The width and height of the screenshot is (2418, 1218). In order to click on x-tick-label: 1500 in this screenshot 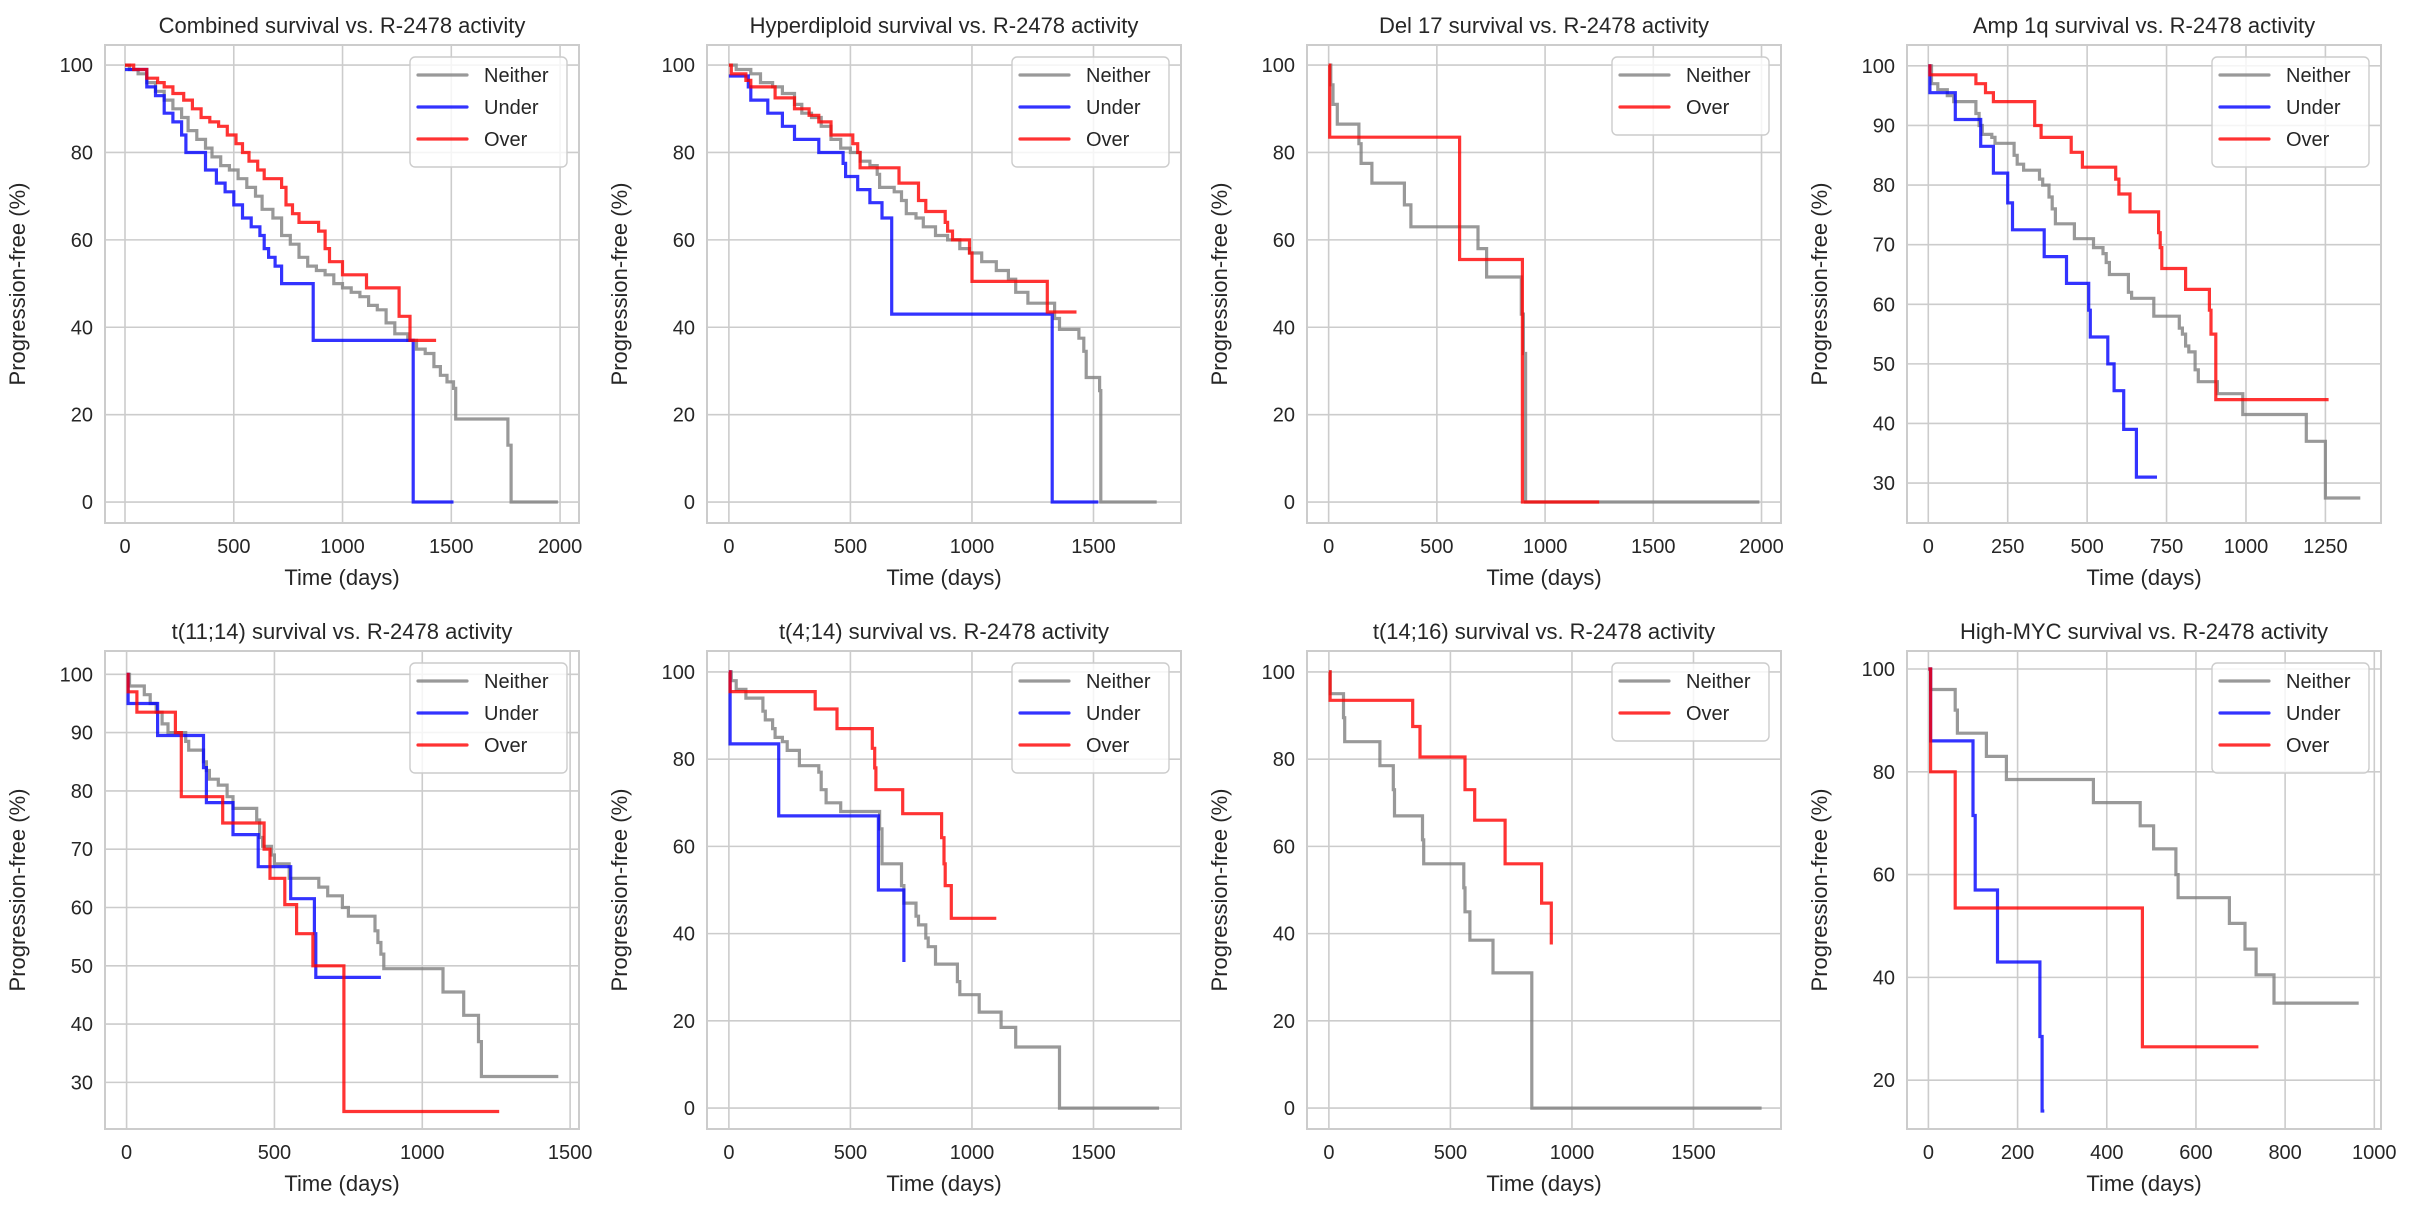, I will do `click(1093, 547)`.